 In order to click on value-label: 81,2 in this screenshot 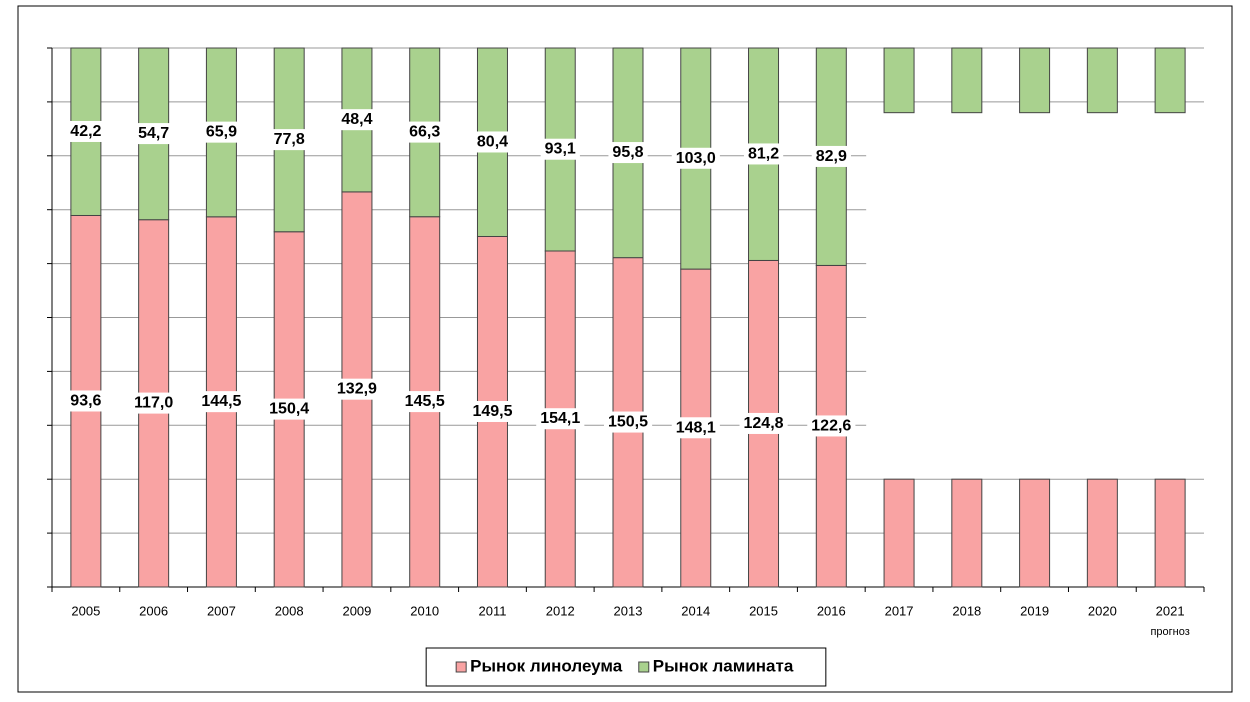, I will do `click(763, 153)`.